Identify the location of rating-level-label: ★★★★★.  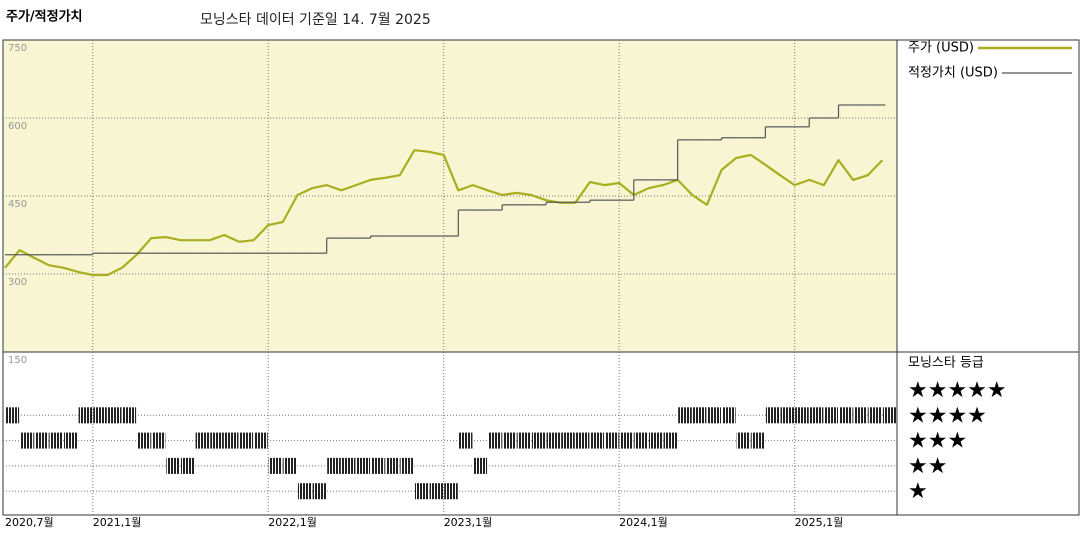
(957, 390).